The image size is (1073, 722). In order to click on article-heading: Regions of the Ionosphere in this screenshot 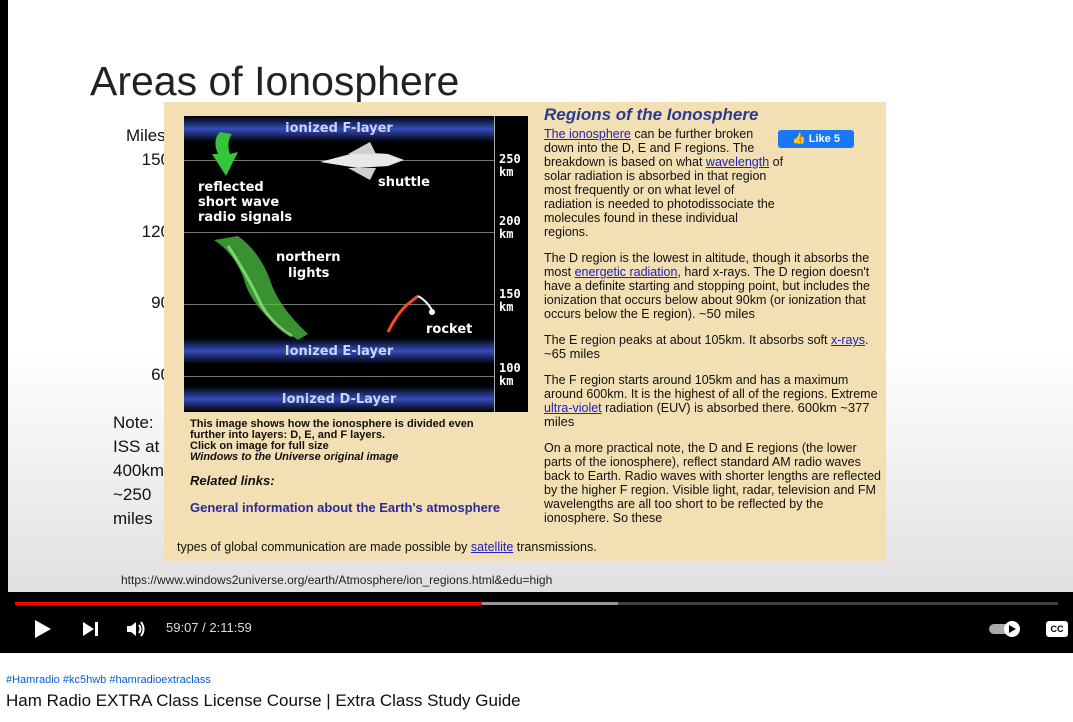, I will do `click(651, 114)`.